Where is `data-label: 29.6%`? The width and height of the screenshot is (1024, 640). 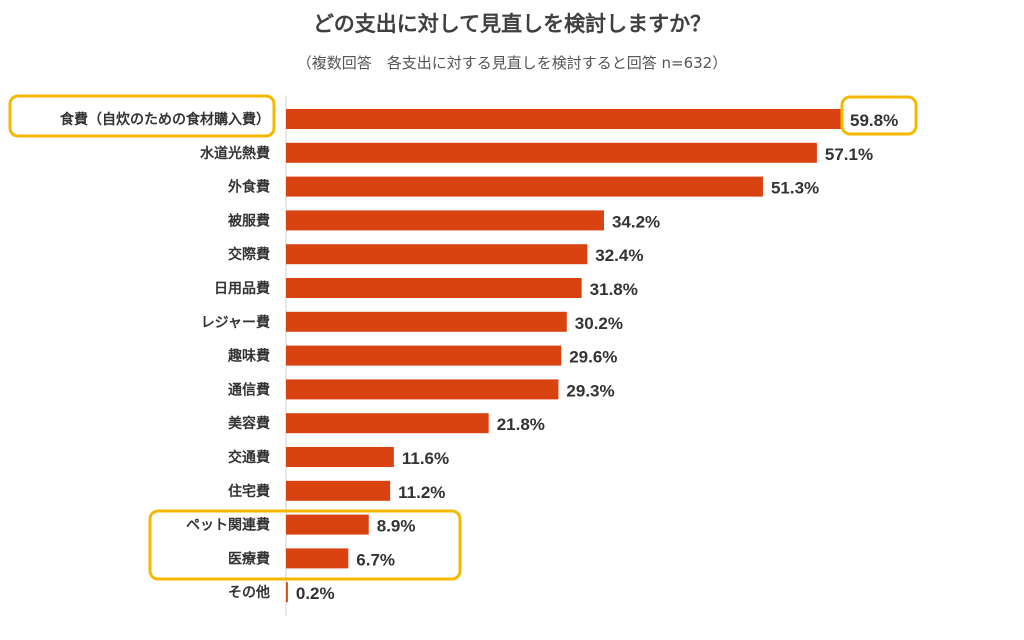
data-label: 29.6% is located at coordinates (593, 357).